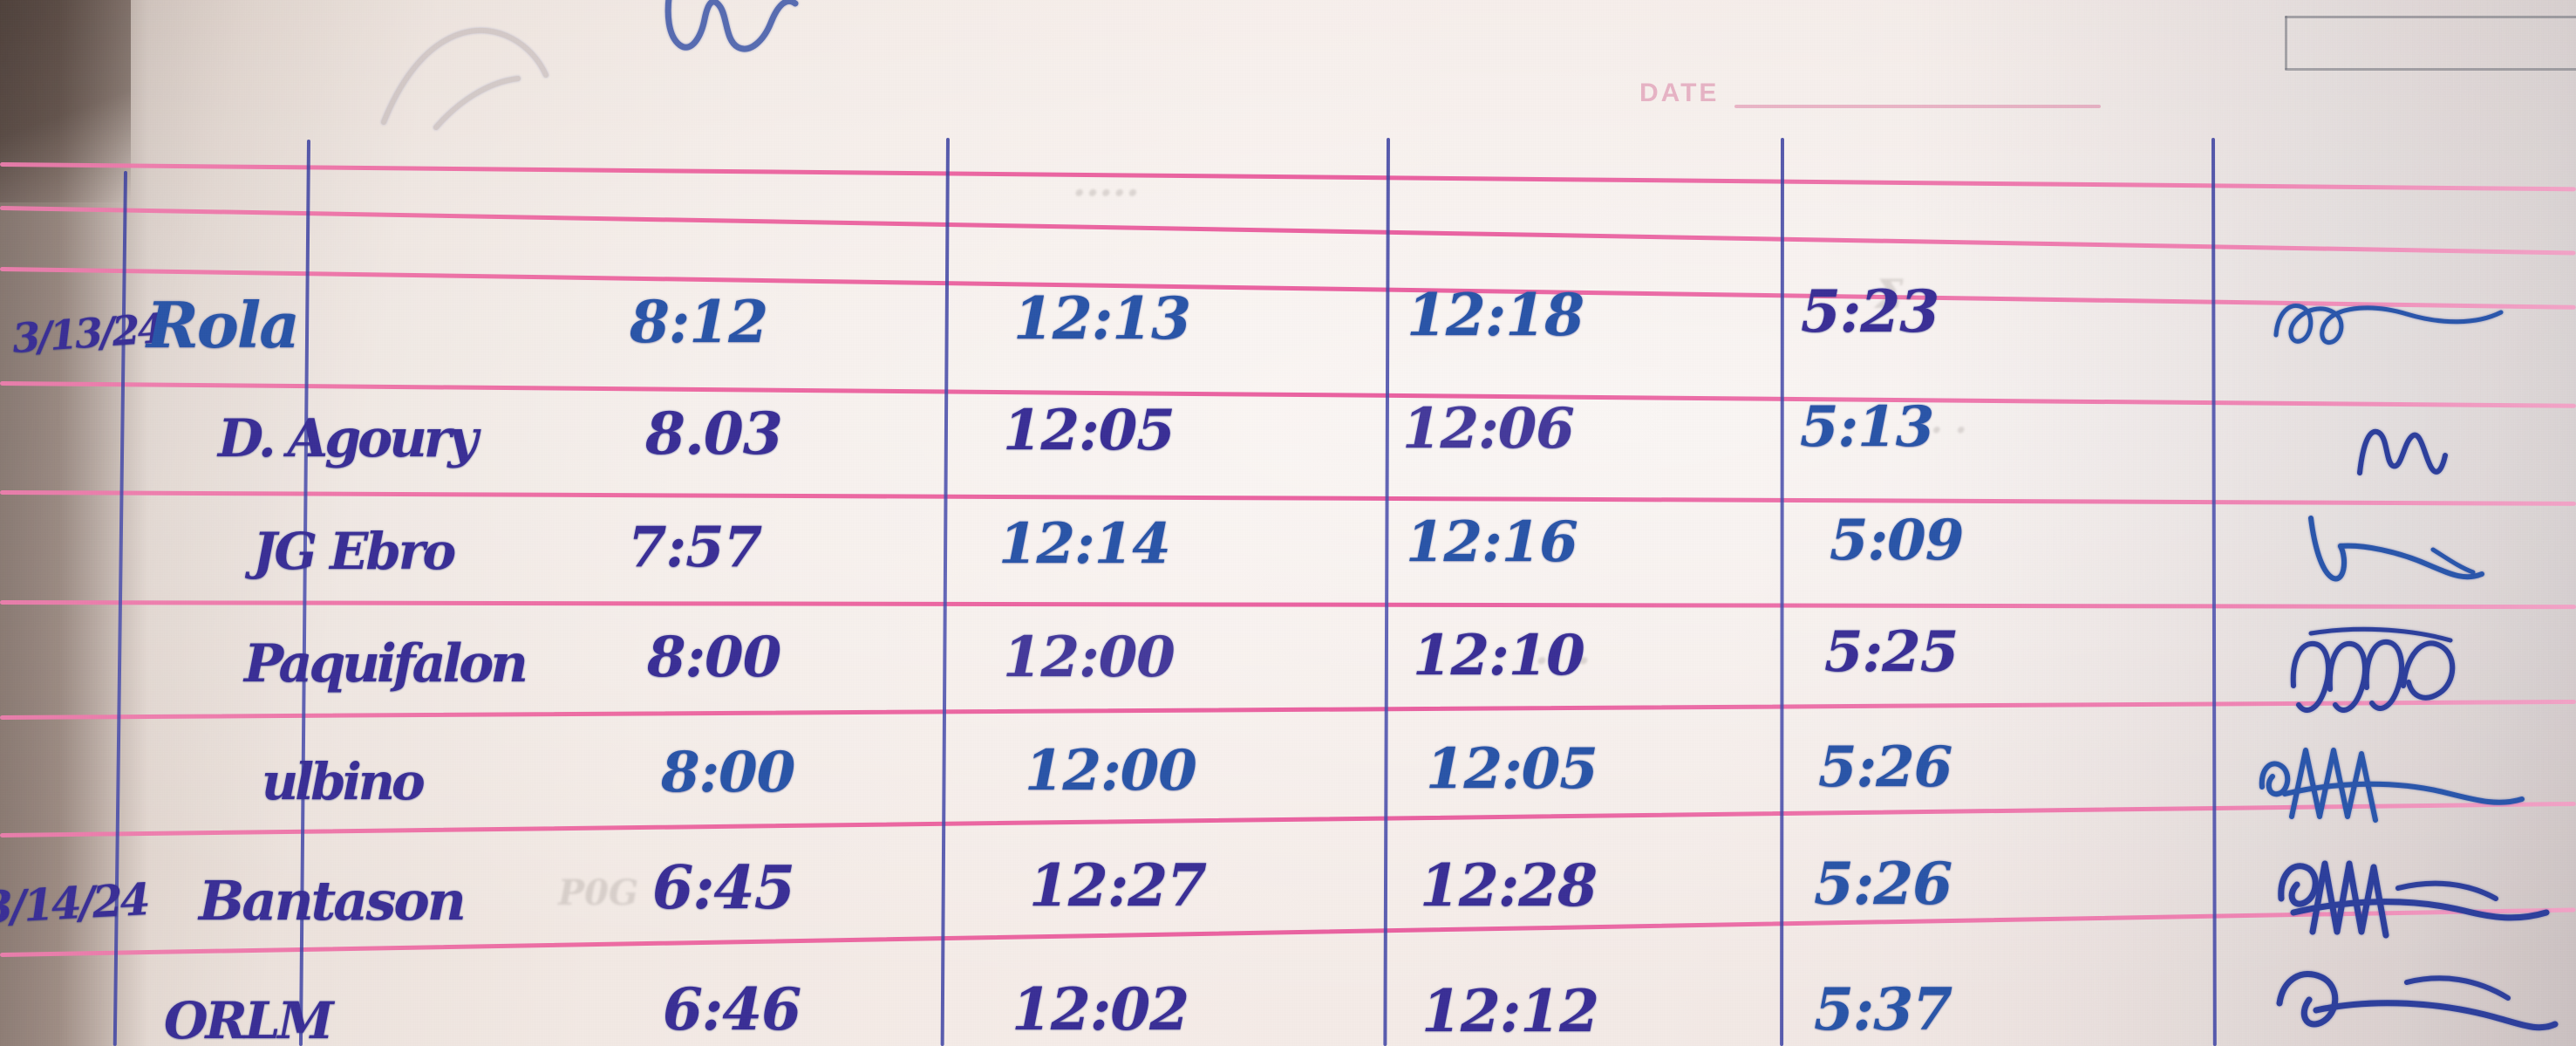 The height and width of the screenshot is (1046, 2576). I want to click on cell-time-in-row-5: 8:00, so click(728, 772).